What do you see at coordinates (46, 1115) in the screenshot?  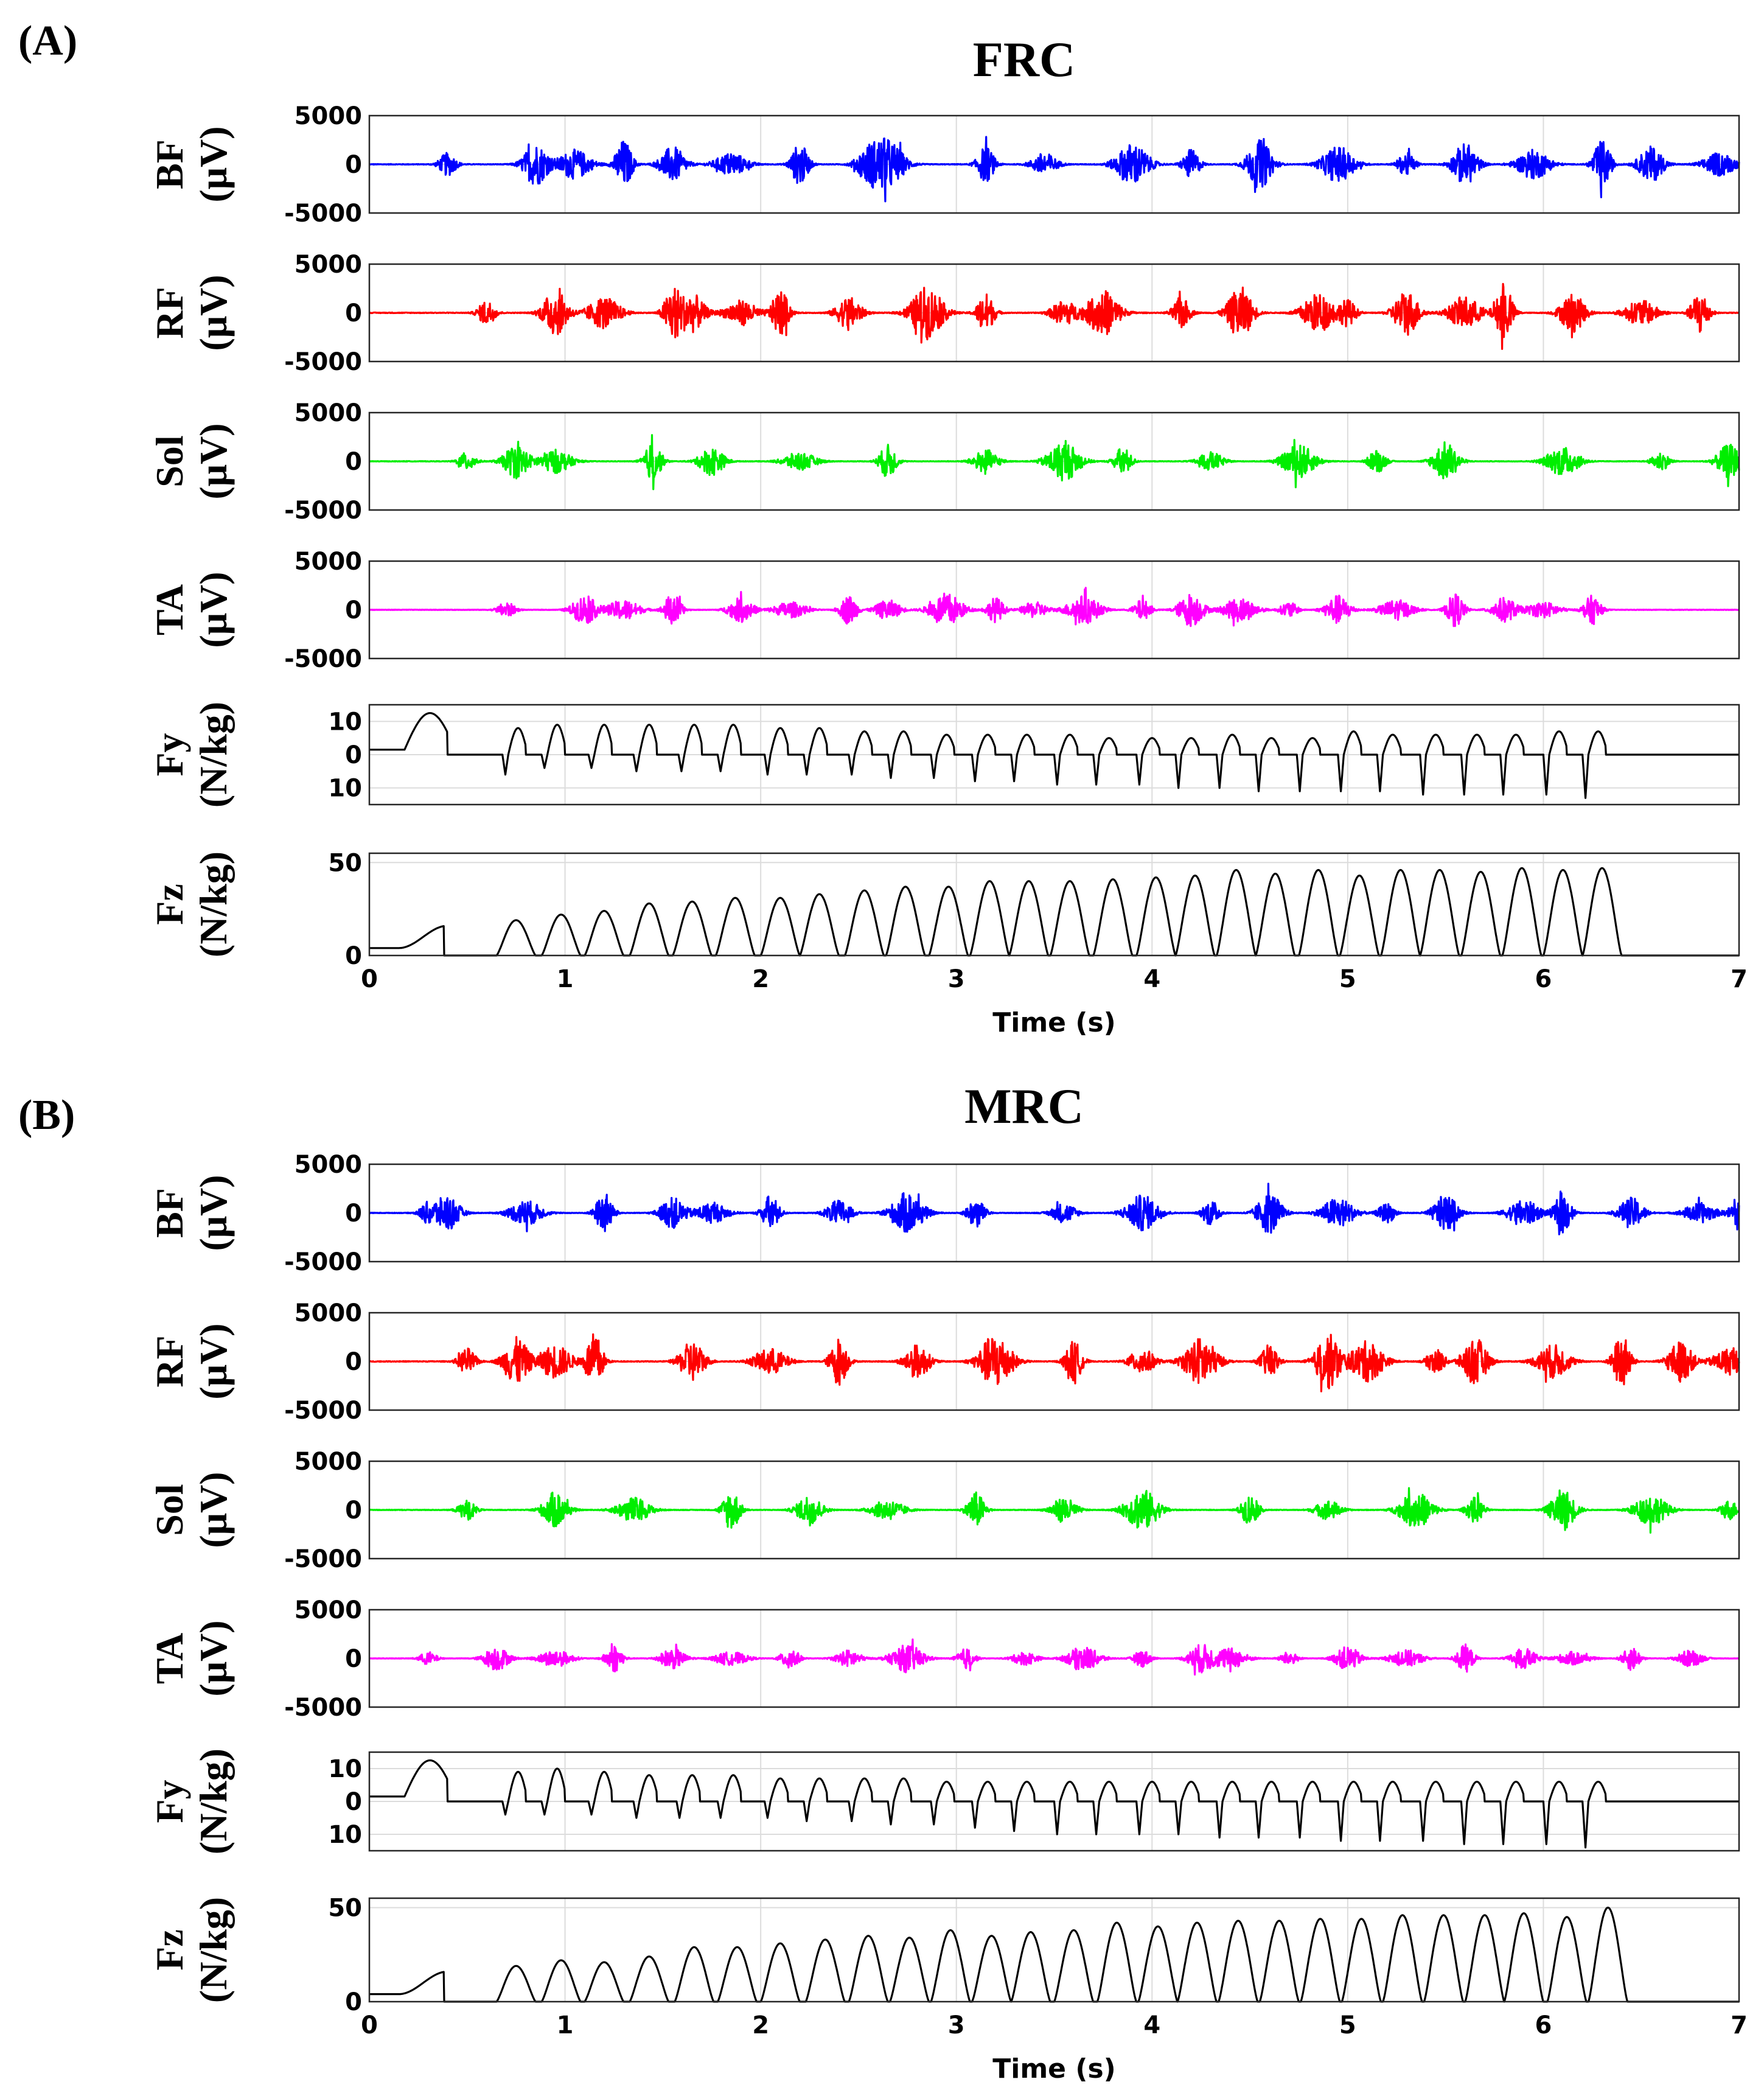 I see `panel-label: (B)` at bounding box center [46, 1115].